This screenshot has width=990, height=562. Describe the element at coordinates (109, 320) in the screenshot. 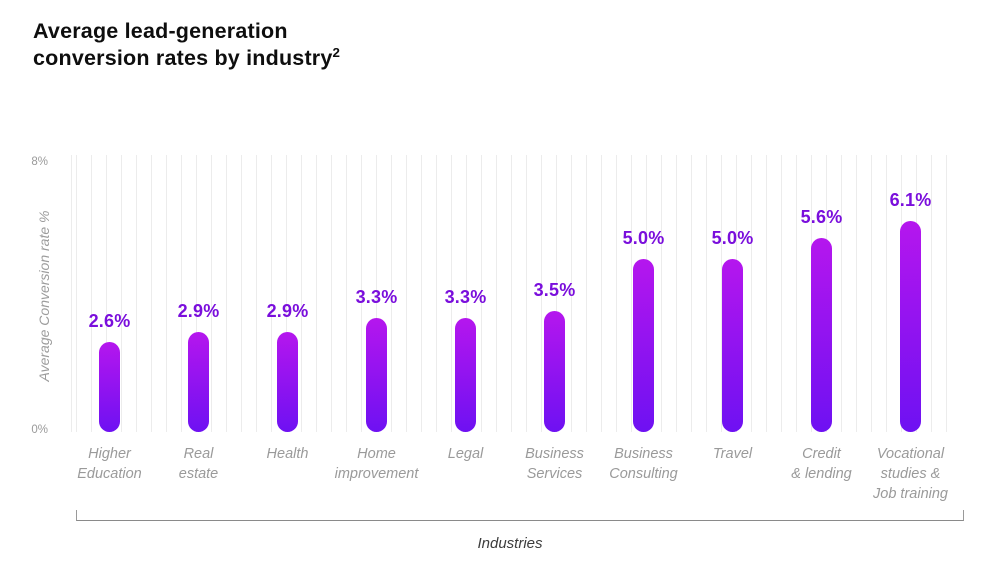

I see `bar-value-label: 2.6%` at that location.